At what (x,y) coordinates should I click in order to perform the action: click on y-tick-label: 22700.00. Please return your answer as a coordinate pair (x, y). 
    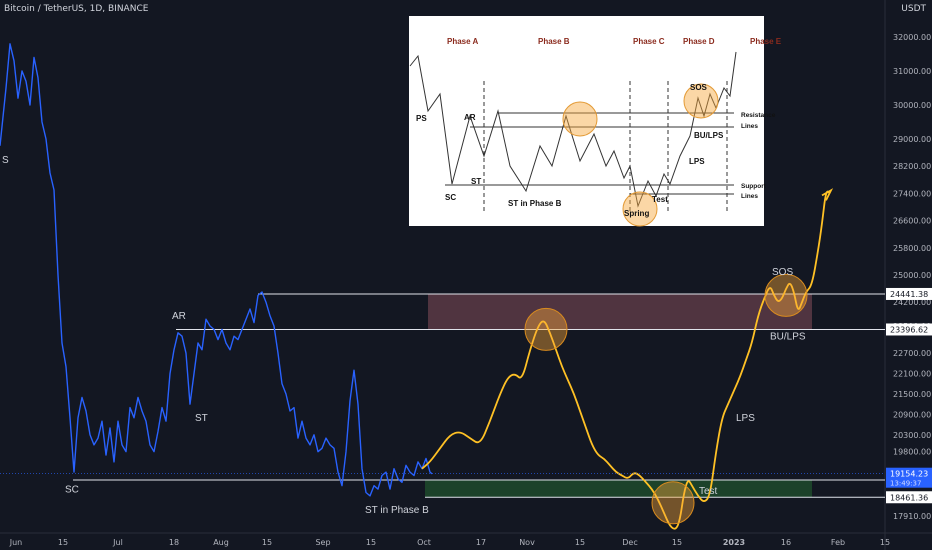
    Looking at the image, I should click on (912, 353).